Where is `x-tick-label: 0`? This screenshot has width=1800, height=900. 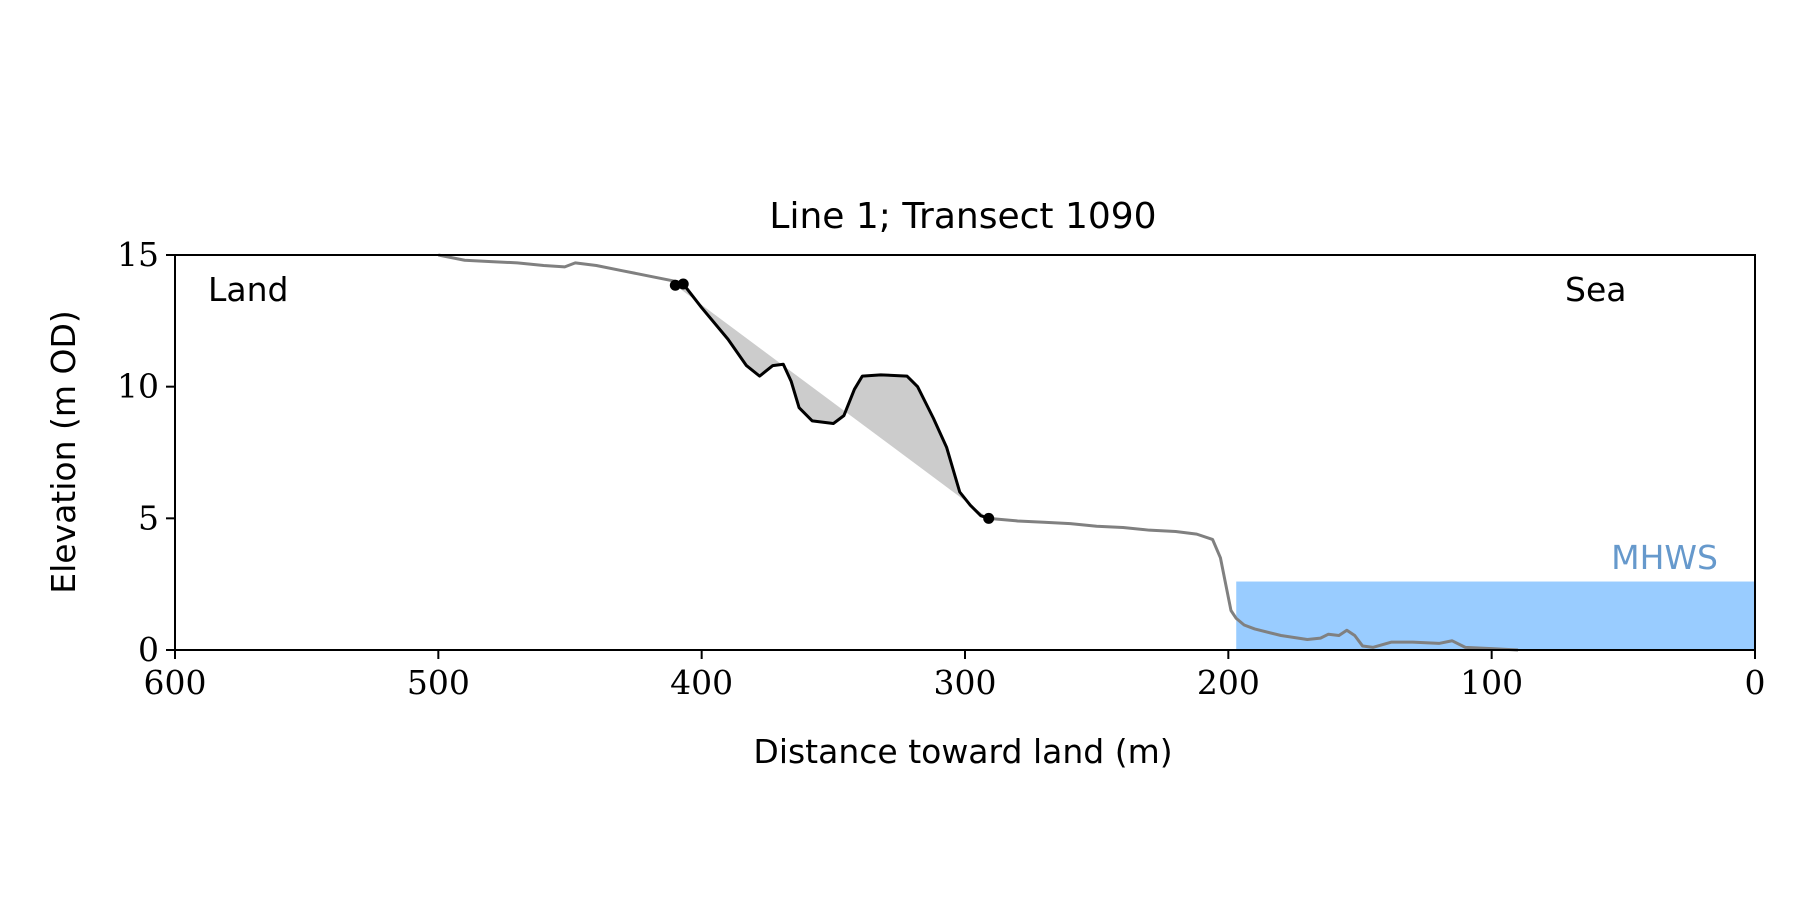 x-tick-label: 0 is located at coordinates (1755, 682).